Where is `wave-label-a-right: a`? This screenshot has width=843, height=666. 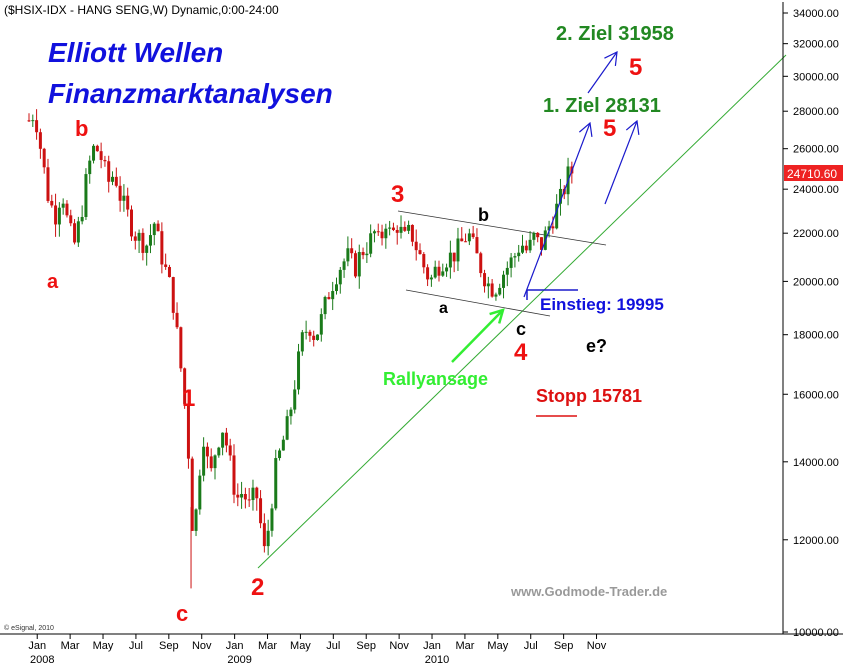 wave-label-a-right: a is located at coordinates (443, 308).